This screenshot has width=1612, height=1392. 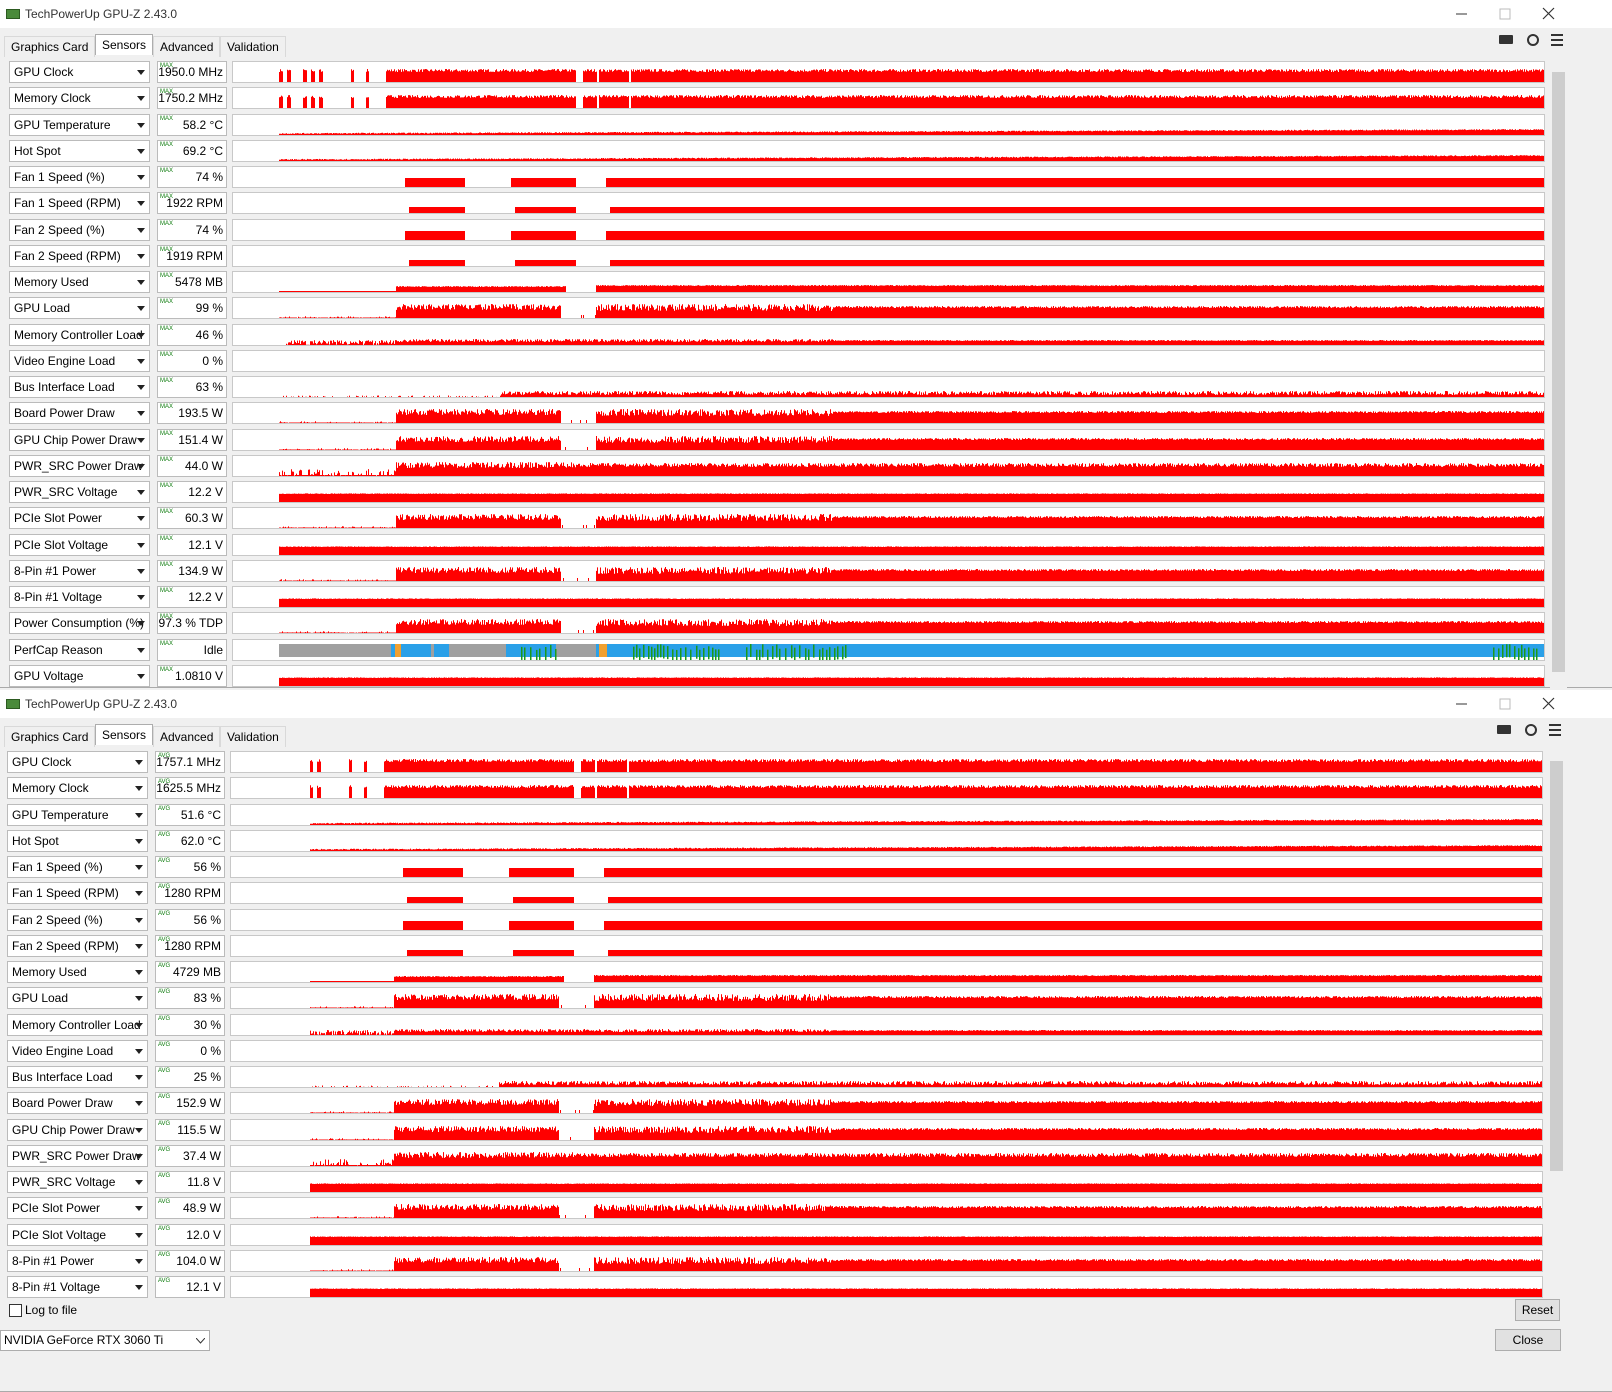 I want to click on perfcap-idle, so click(x=576, y=650).